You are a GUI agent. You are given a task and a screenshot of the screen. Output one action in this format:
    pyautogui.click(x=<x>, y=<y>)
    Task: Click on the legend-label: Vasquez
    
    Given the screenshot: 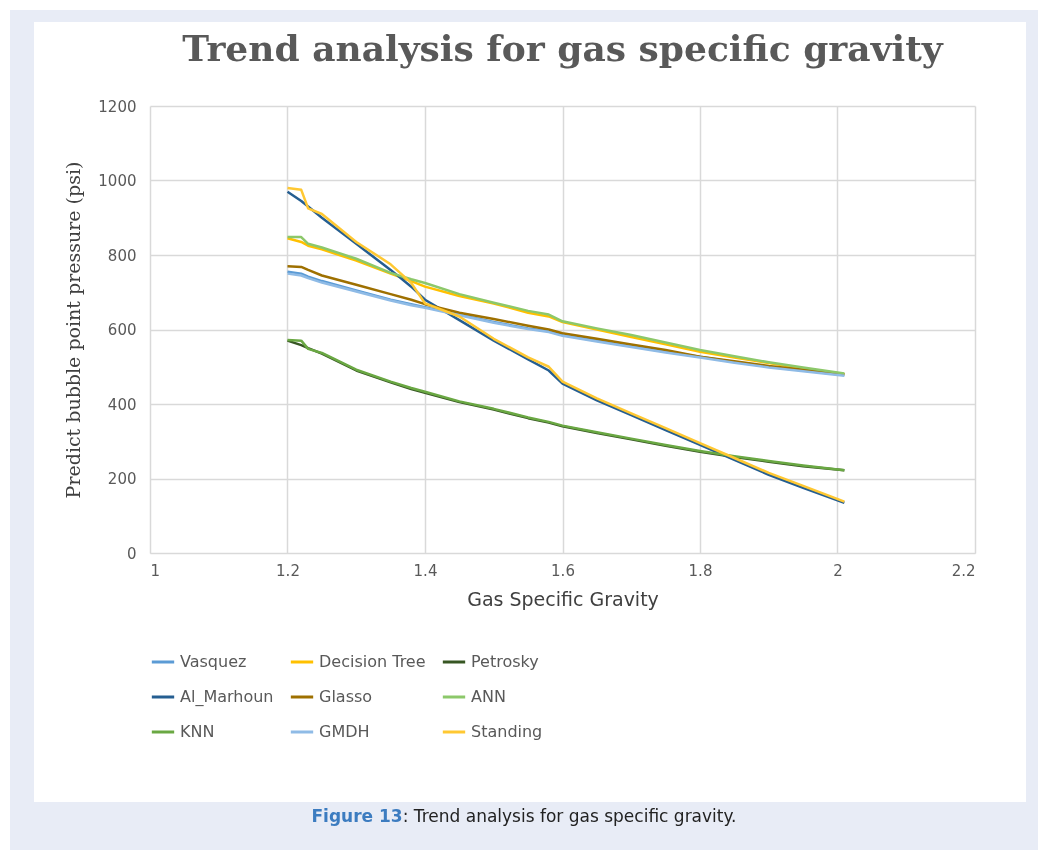 What is the action you would take?
    pyautogui.click(x=213, y=661)
    